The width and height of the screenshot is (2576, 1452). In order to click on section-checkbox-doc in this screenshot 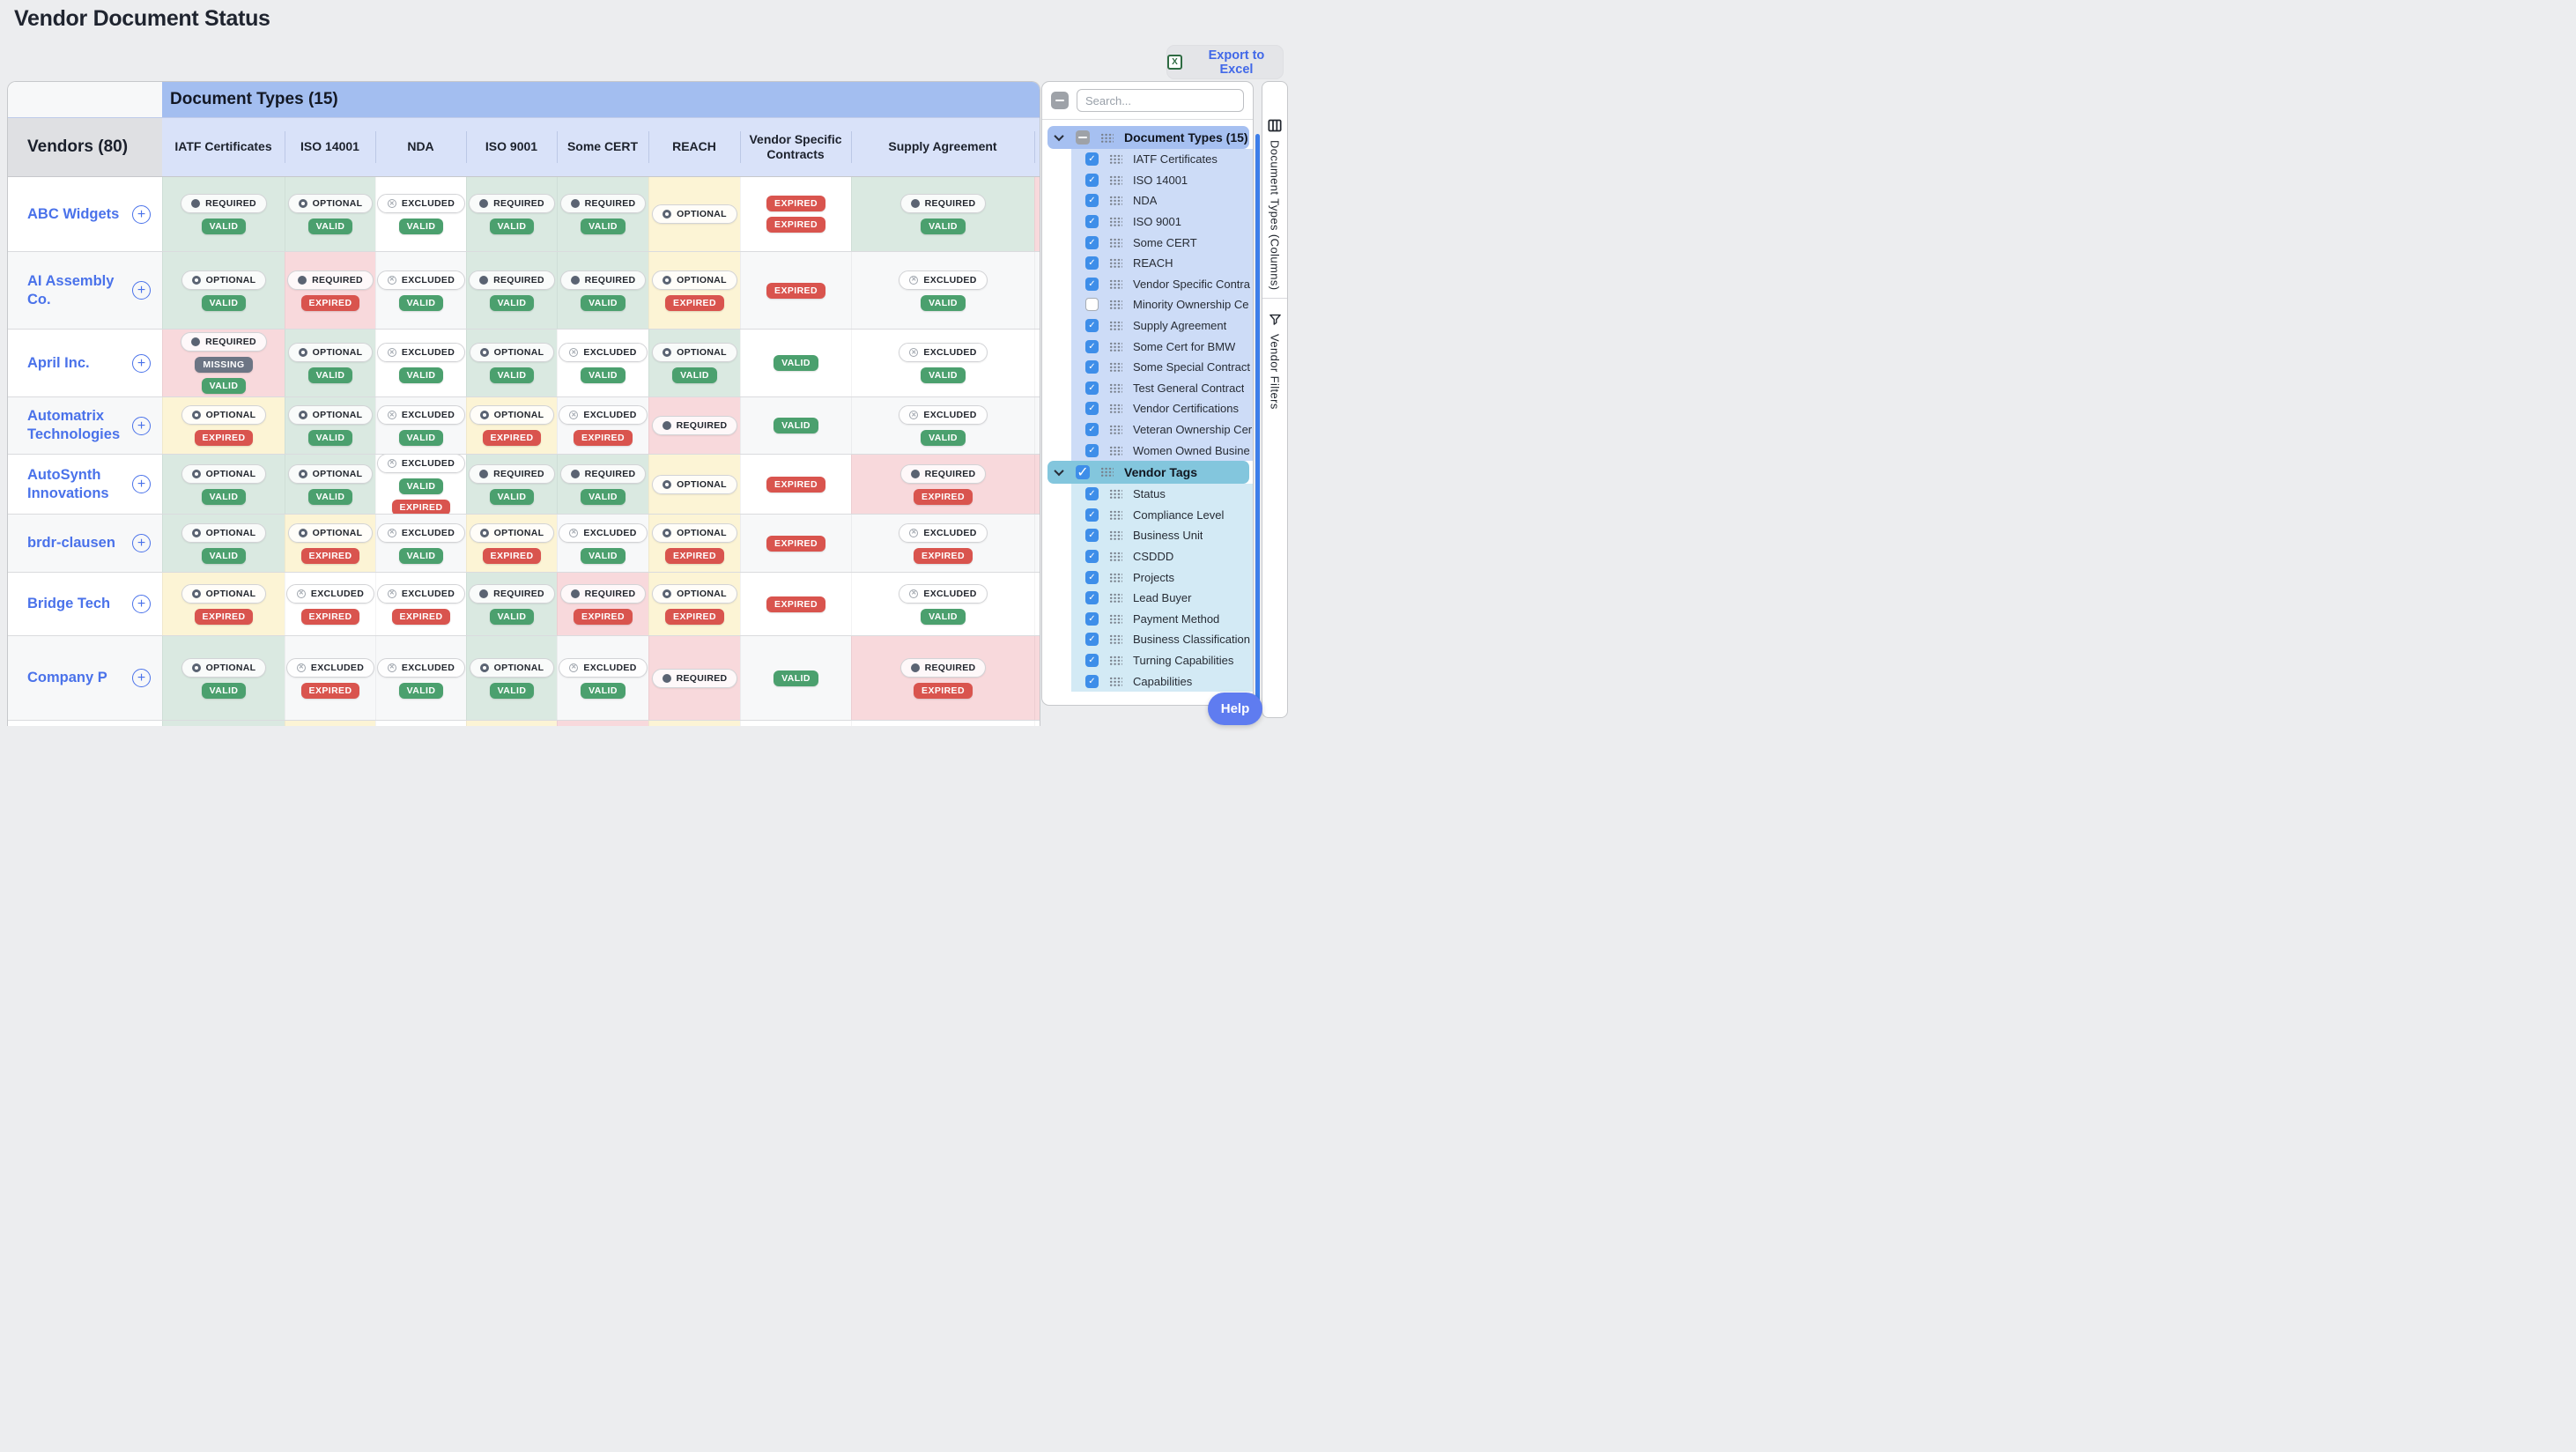, I will do `click(1083, 137)`.